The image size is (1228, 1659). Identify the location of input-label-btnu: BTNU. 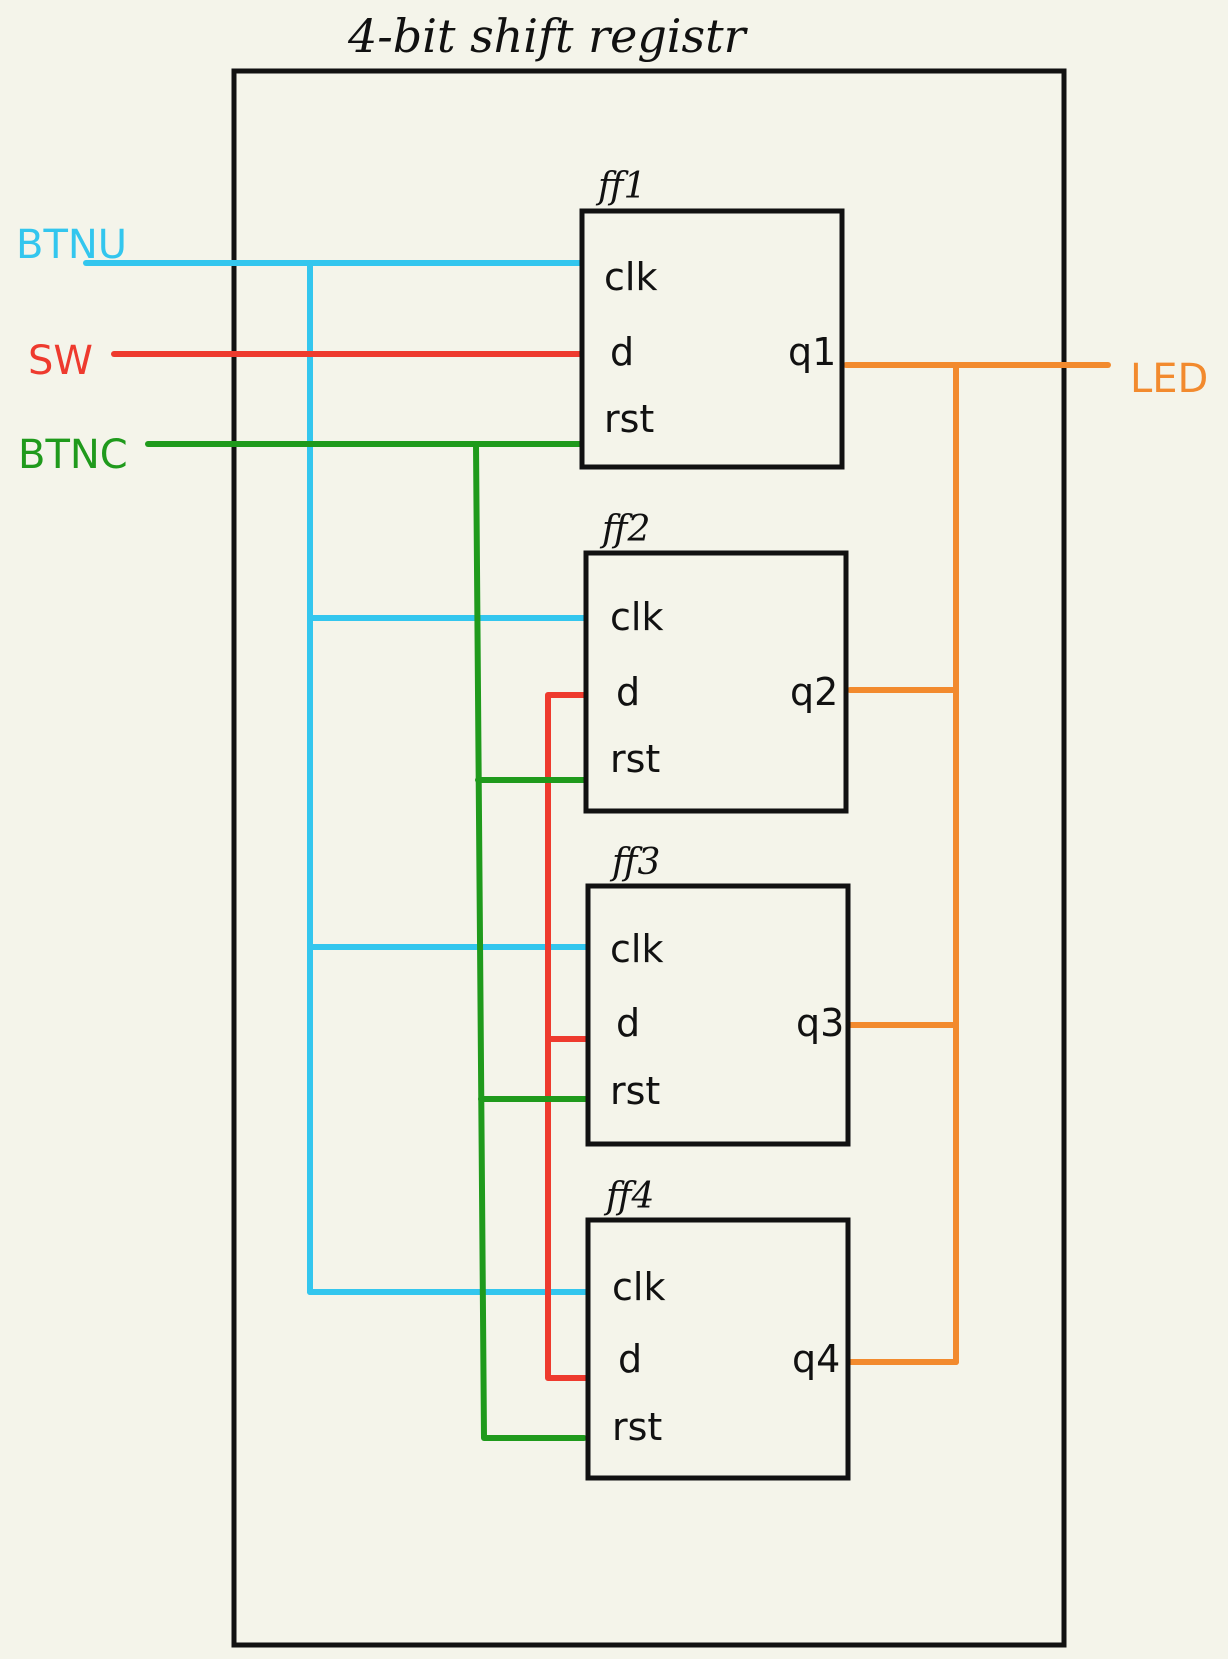
(71, 245).